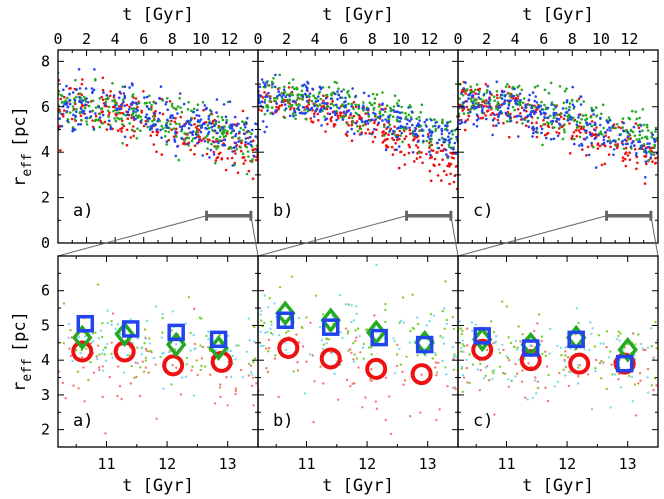 The image size is (664, 499). What do you see at coordinates (201, 39) in the screenshot?
I see `x-tick-label: 10` at bounding box center [201, 39].